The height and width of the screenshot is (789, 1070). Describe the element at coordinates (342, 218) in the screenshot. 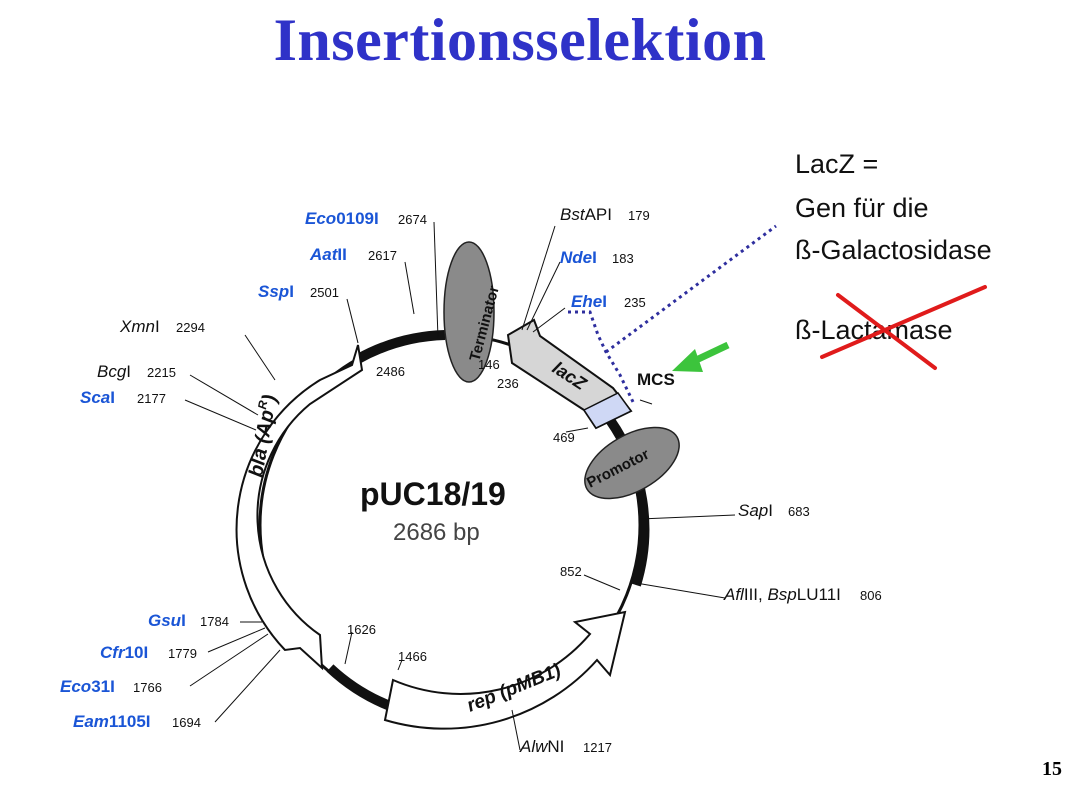

I see `site-eco0109i: Eco0109I` at that location.